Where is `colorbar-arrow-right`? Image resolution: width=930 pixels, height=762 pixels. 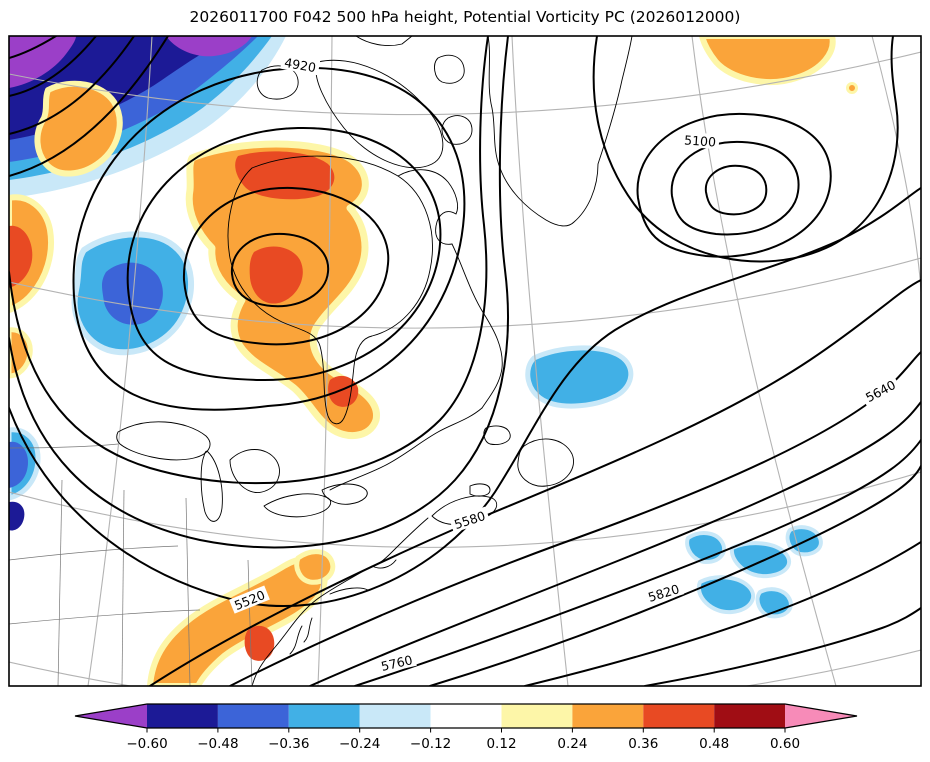 colorbar-arrow-right is located at coordinates (821, 716).